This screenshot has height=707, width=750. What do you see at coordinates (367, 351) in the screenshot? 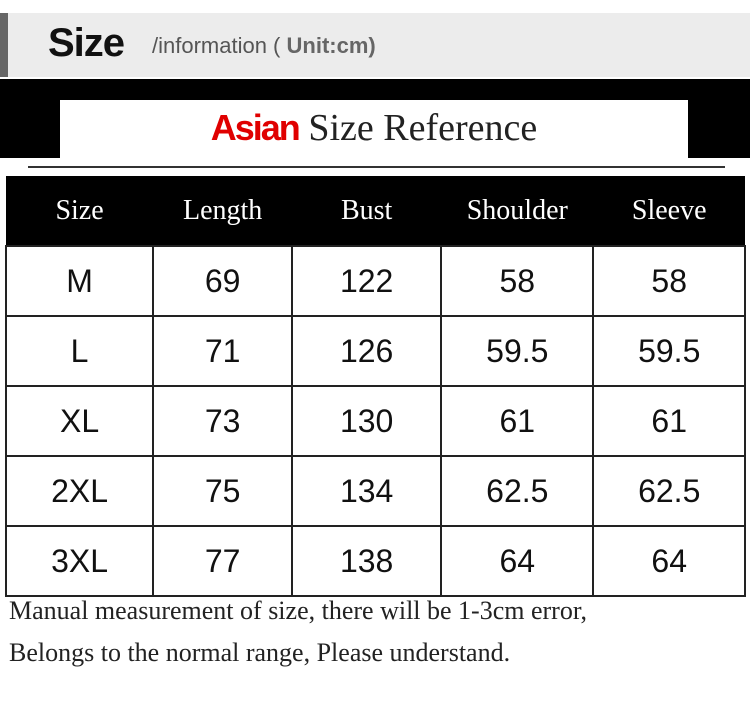
I see `table-cell: 126` at bounding box center [367, 351].